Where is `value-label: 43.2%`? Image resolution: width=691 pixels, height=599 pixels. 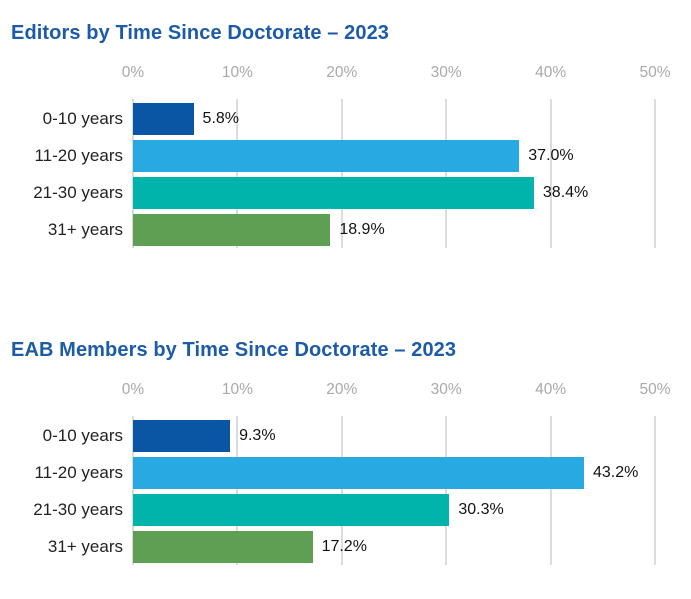
value-label: 43.2% is located at coordinates (616, 472).